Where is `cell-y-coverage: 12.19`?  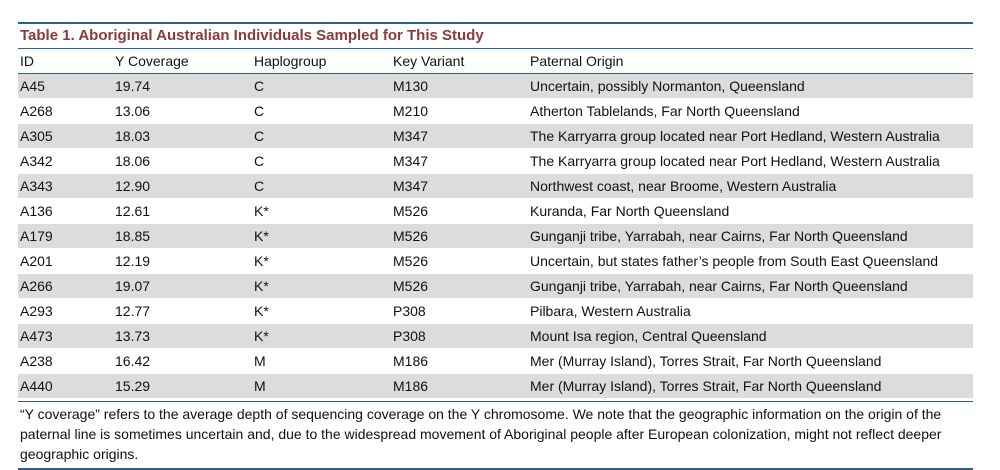
cell-y-coverage: 12.19 is located at coordinates (133, 261).